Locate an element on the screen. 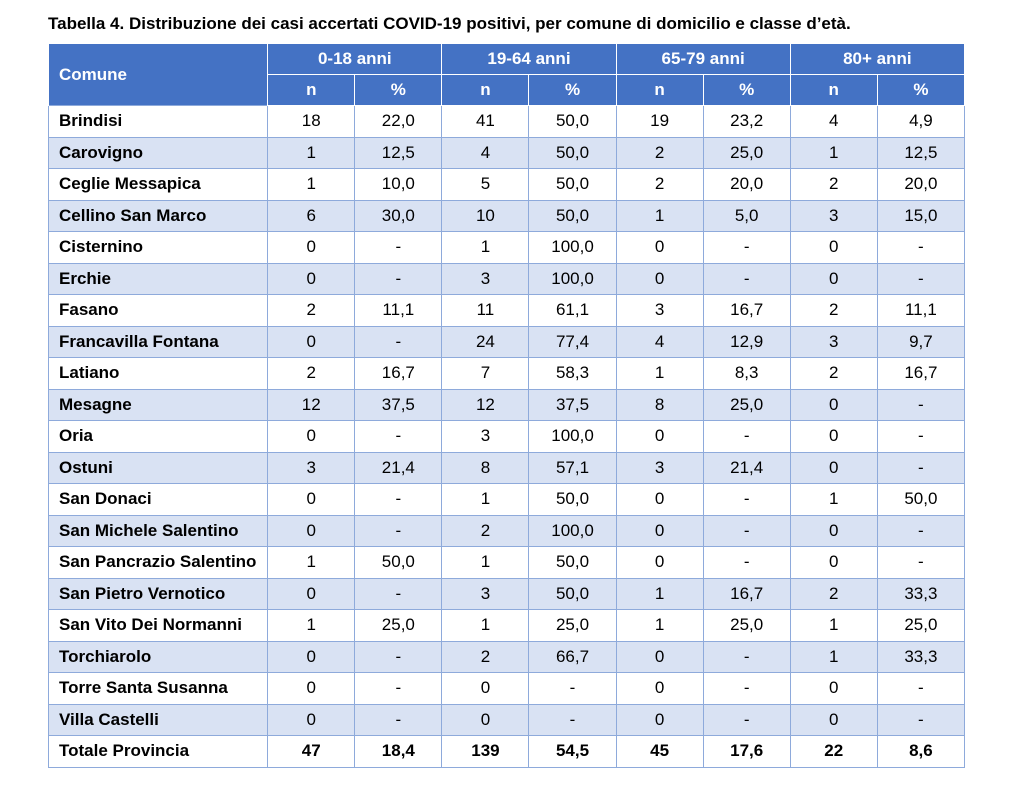  comune-name: Torre Santa Susanna is located at coordinates (158, 688).